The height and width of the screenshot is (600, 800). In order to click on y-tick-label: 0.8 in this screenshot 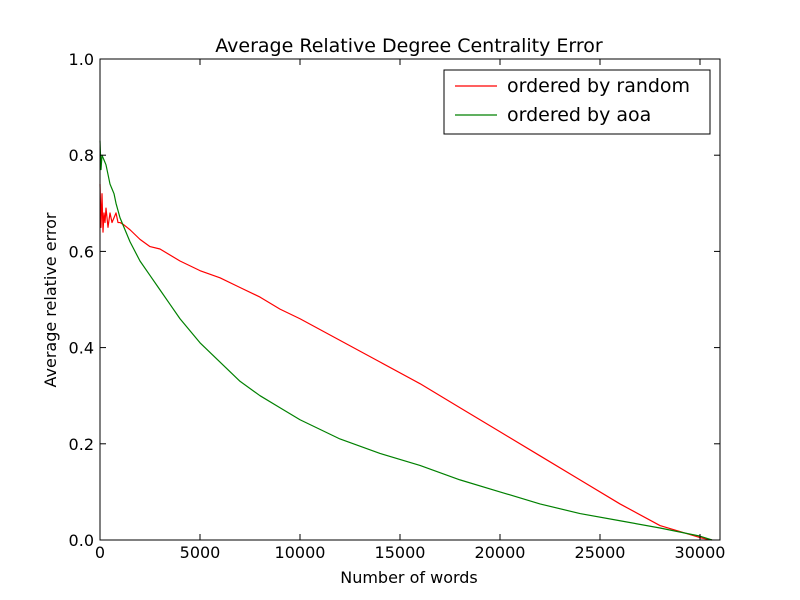, I will do `click(81, 155)`.